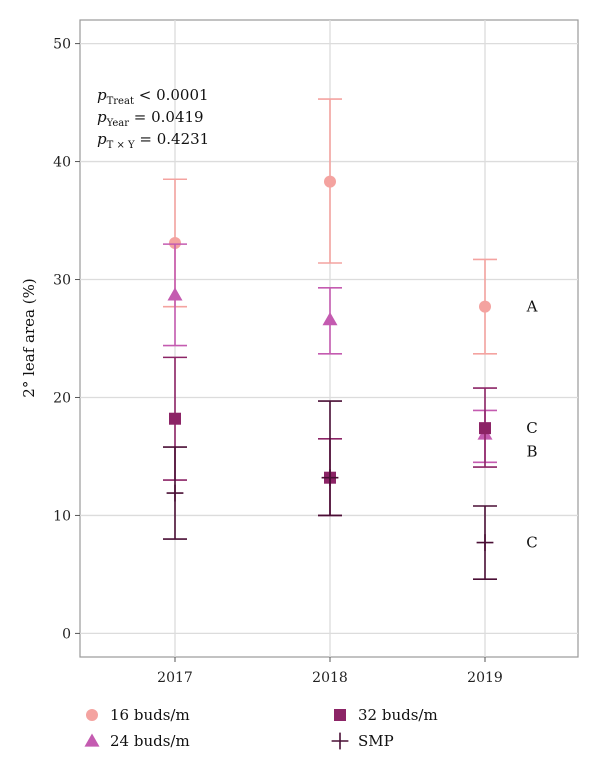  I want to click on x-tick-label: 2017, so click(175, 678).